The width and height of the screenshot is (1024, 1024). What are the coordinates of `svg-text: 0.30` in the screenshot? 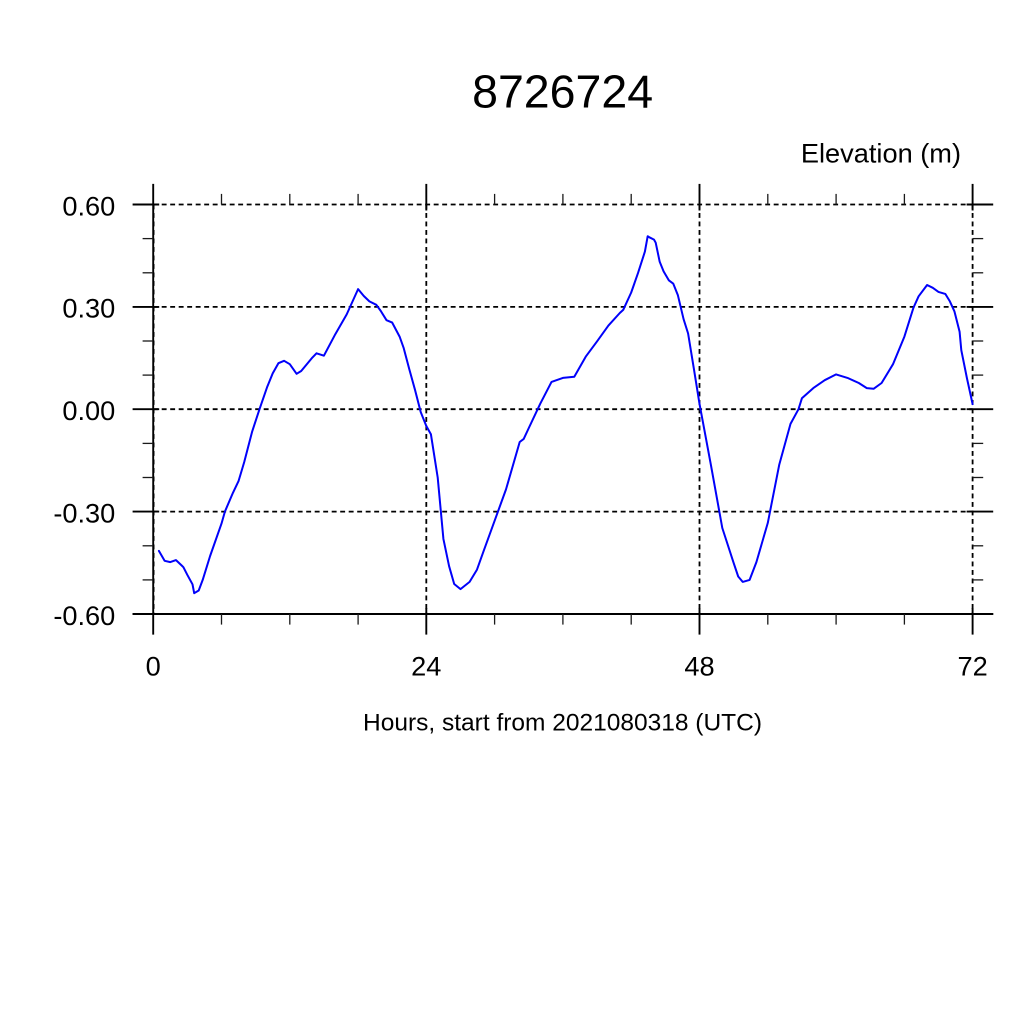 It's located at (88, 308).